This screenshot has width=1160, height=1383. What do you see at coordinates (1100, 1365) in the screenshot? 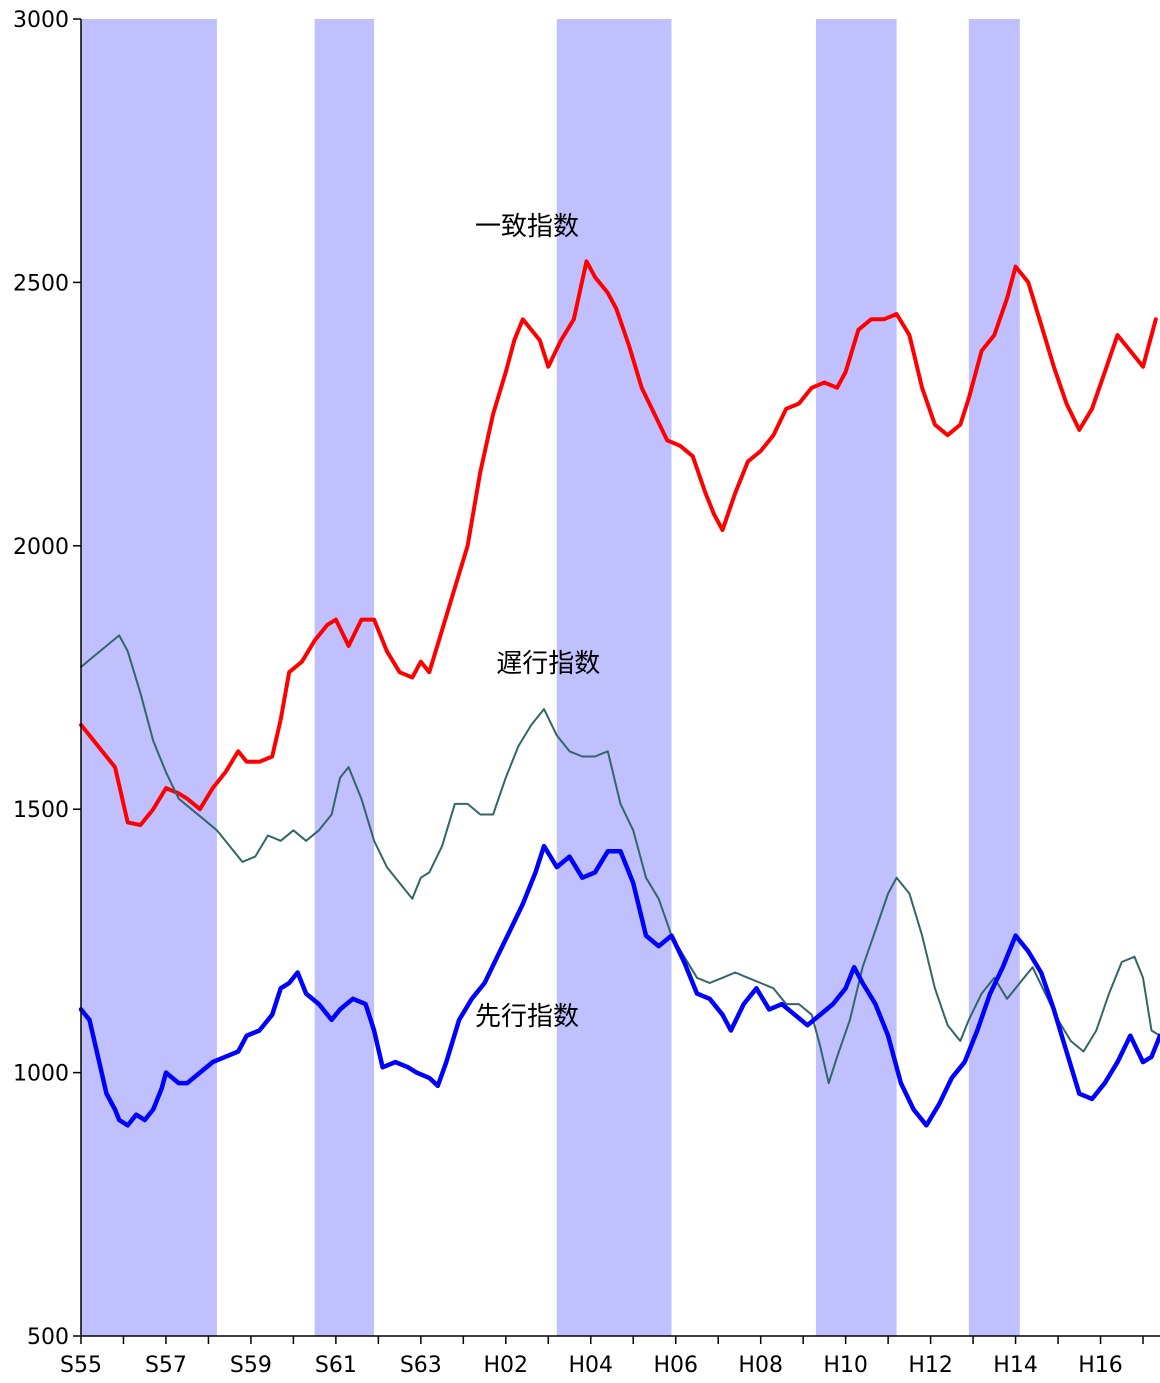
I see `x-tick-label: H16` at bounding box center [1100, 1365].